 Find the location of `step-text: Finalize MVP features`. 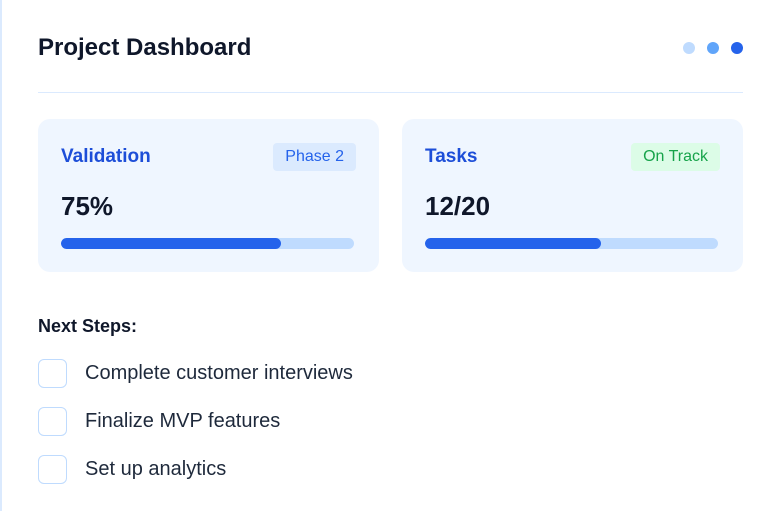

step-text: Finalize MVP features is located at coordinates (183, 421).